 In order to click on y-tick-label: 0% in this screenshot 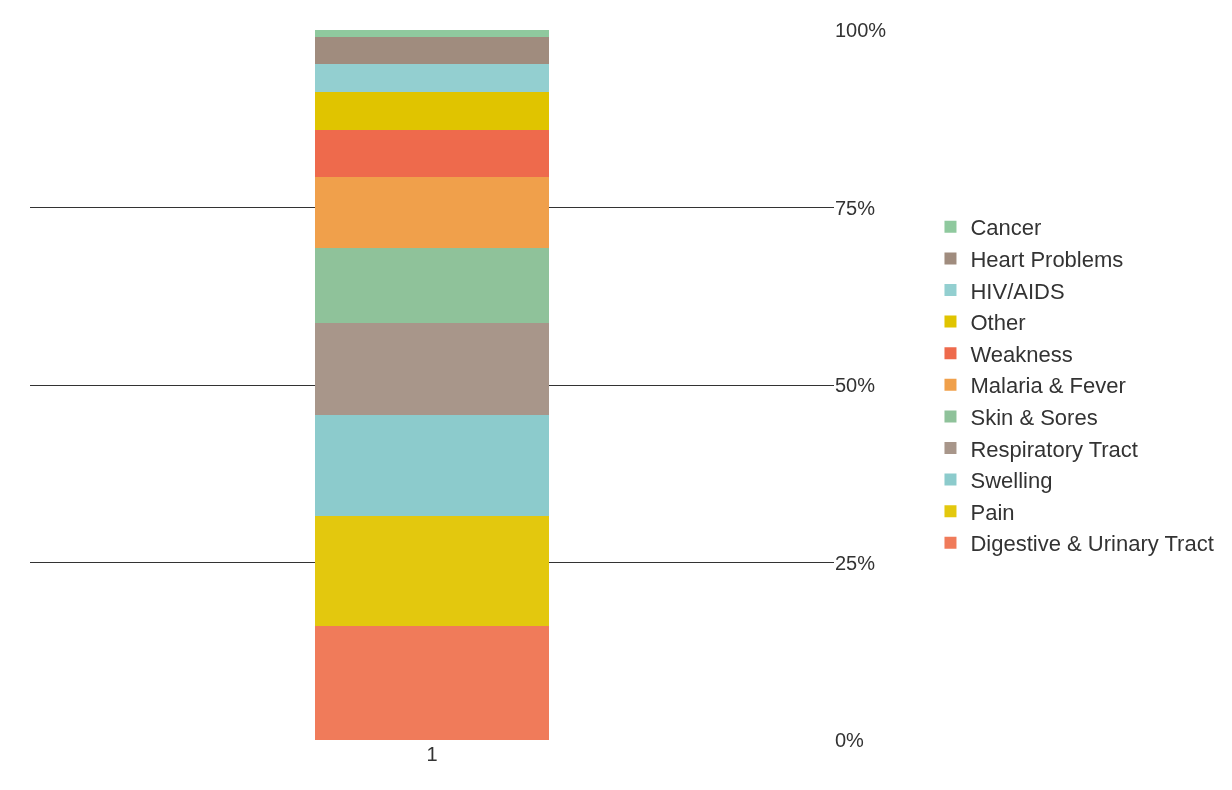, I will do `click(850, 740)`.